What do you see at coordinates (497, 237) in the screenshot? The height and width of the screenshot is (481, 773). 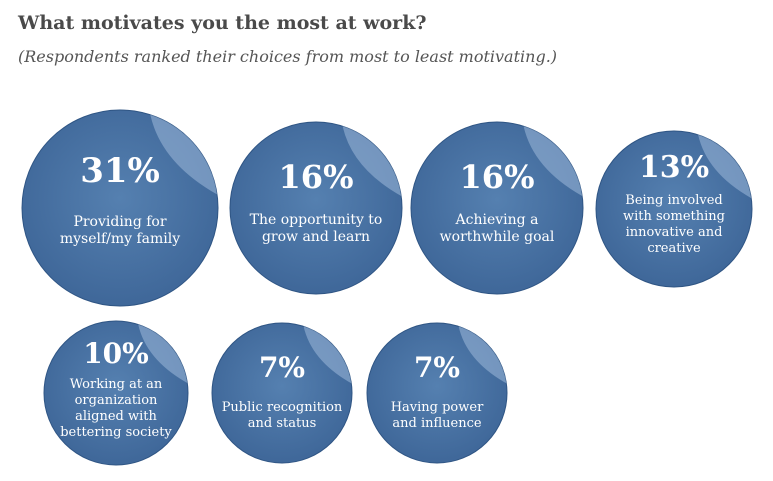 I see `bubble-description-line: worthwhile goal` at bounding box center [497, 237].